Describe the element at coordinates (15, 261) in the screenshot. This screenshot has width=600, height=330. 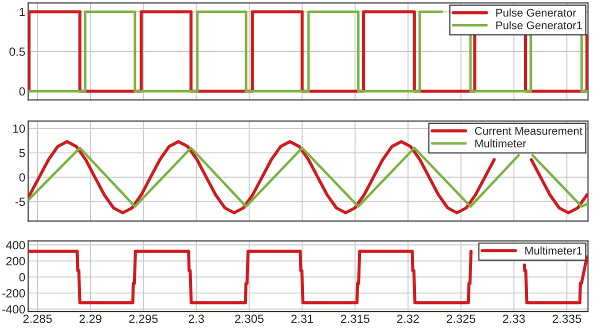
I see `y-tick-label: 200` at that location.